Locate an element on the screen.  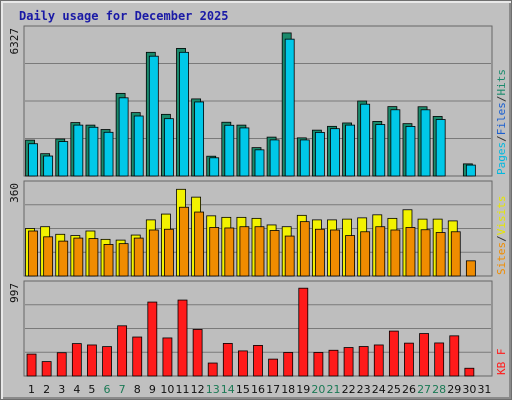
legend-item: KB F is located at coordinates (501, 362).